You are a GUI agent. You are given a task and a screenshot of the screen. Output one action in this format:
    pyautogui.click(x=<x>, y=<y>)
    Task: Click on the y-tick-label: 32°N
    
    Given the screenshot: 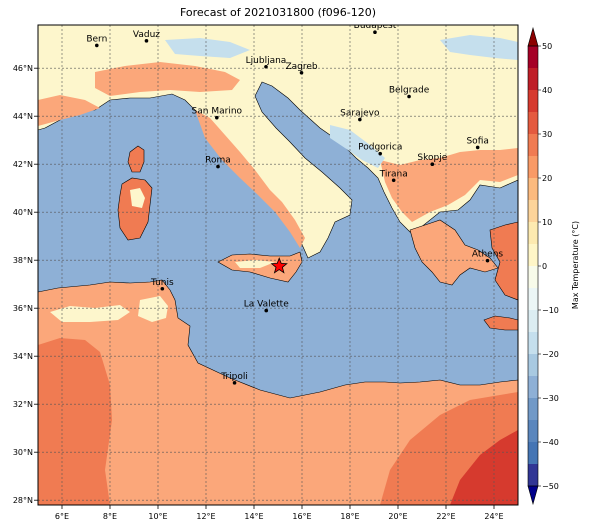 What is the action you would take?
    pyautogui.click(x=23, y=404)
    